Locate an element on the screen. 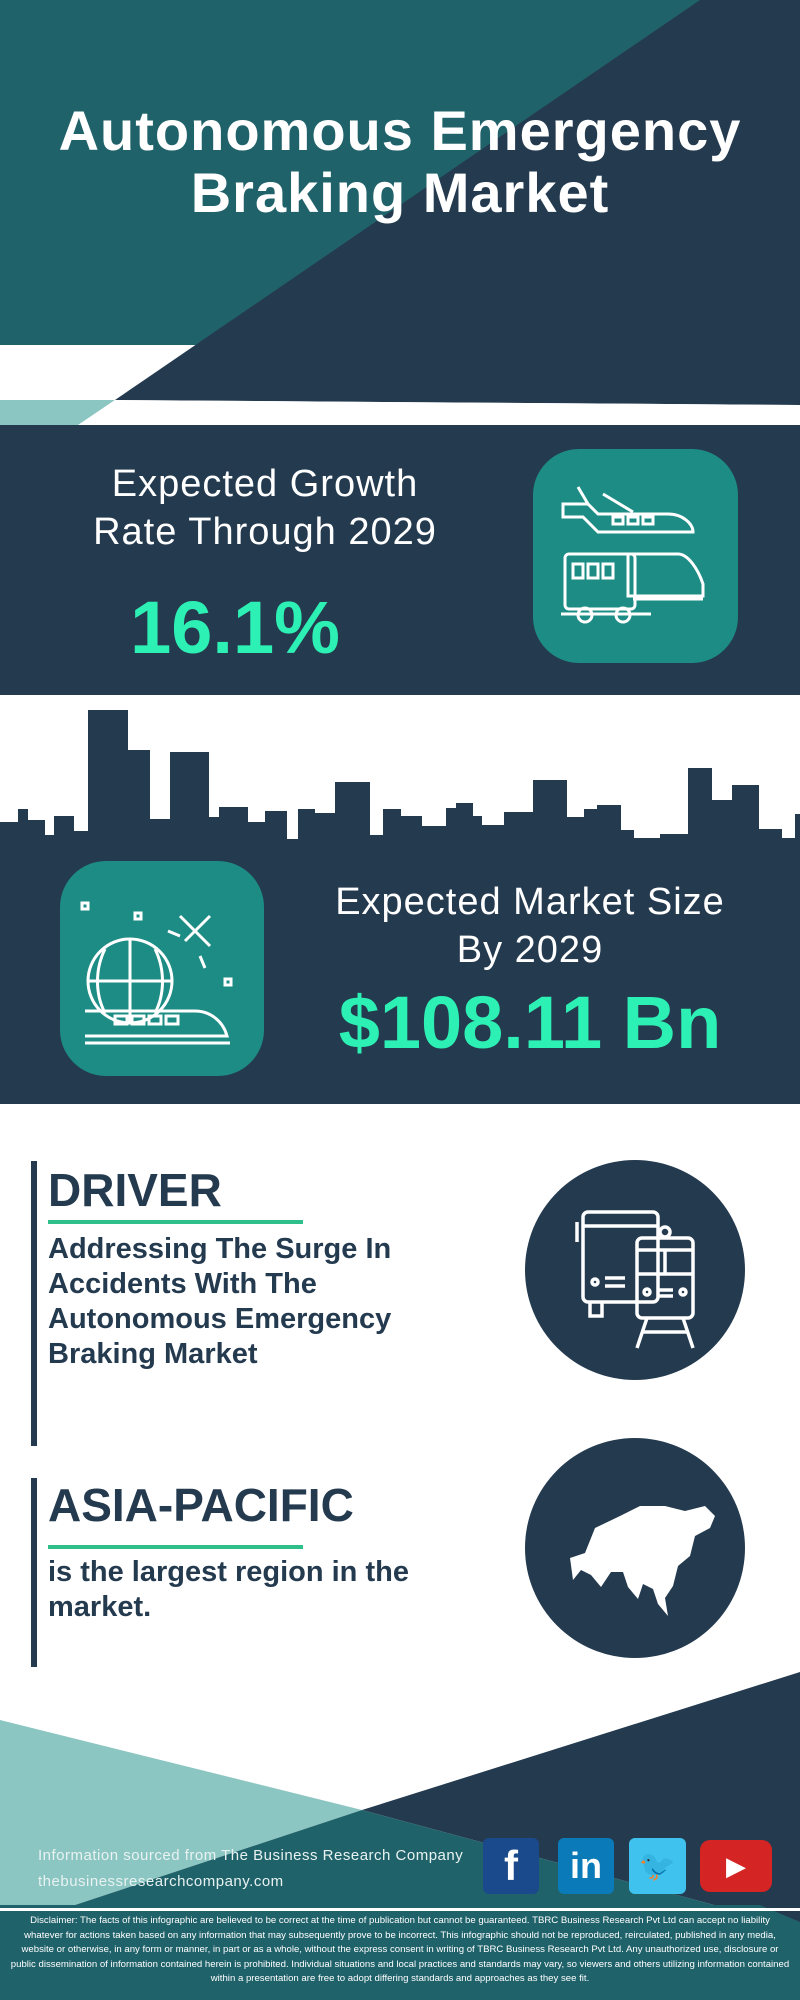 This screenshot has height=2000, width=800. page-title: Autonomous Emergency Braking Market is located at coordinates (400, 162).